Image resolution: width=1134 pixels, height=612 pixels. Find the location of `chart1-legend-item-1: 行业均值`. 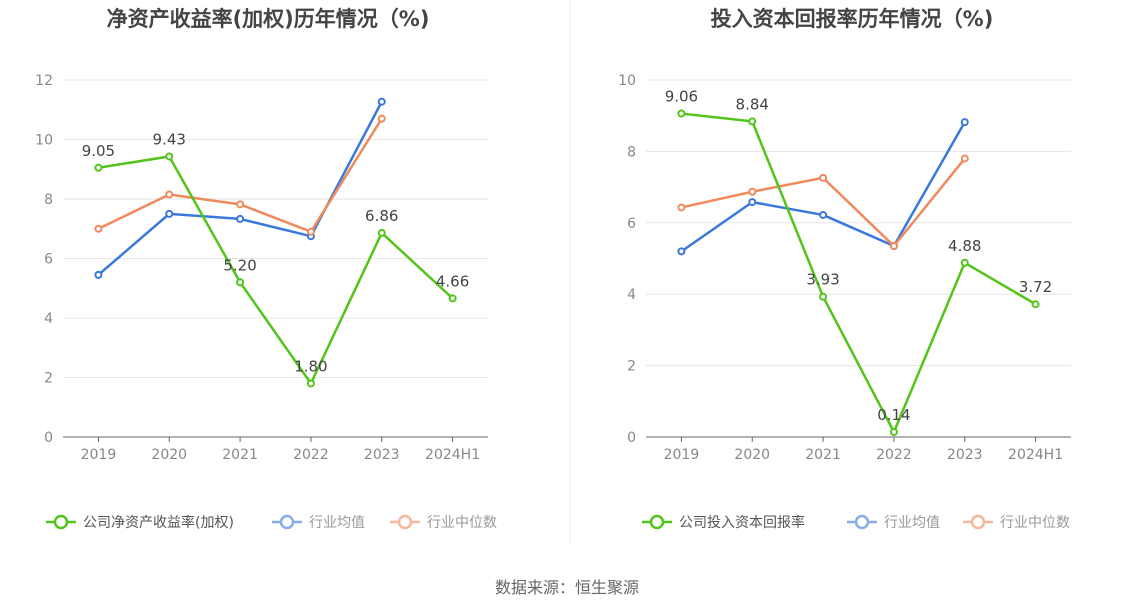

chart1-legend-item-1: 行业均值 is located at coordinates (893, 522).